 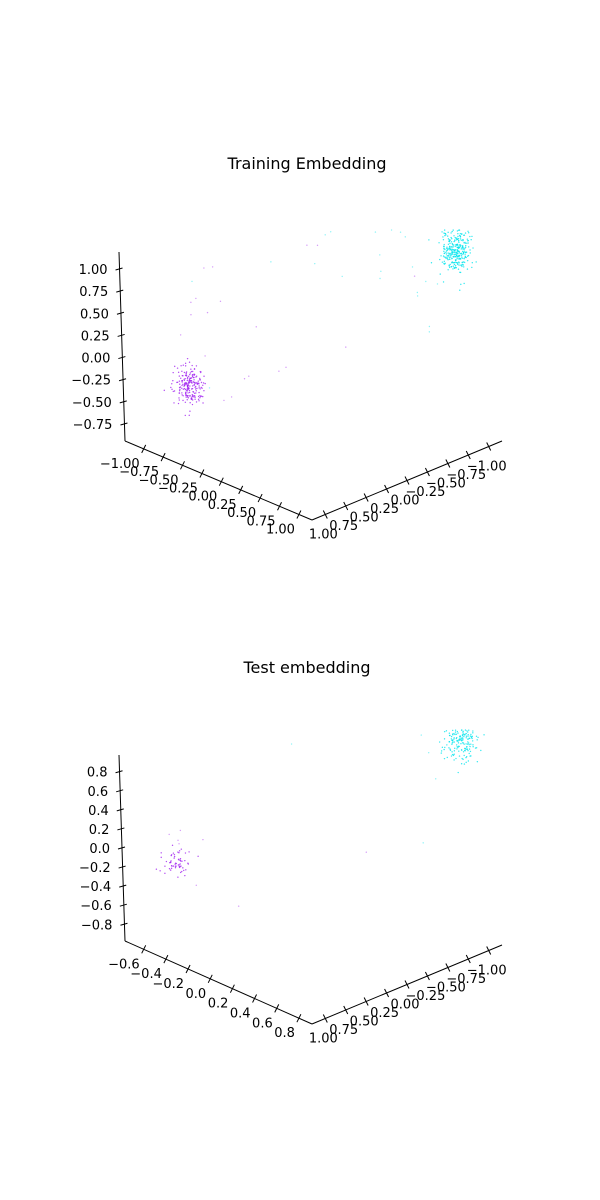 I want to click on x-tick-label: 0.75, so click(x=343, y=1030).